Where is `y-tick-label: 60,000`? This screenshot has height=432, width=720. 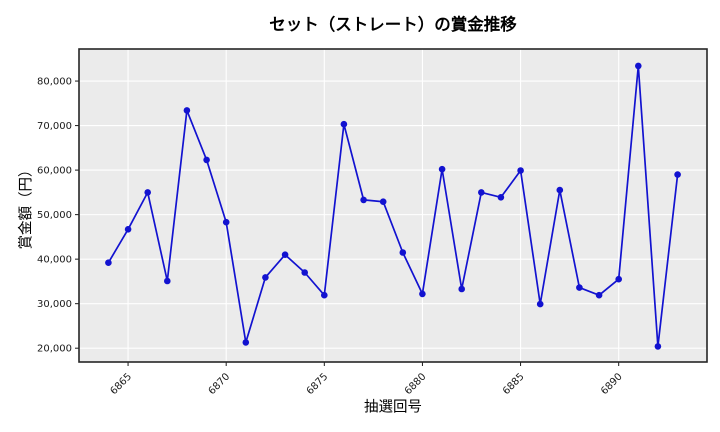 y-tick-label: 60,000 is located at coordinates (54, 171).